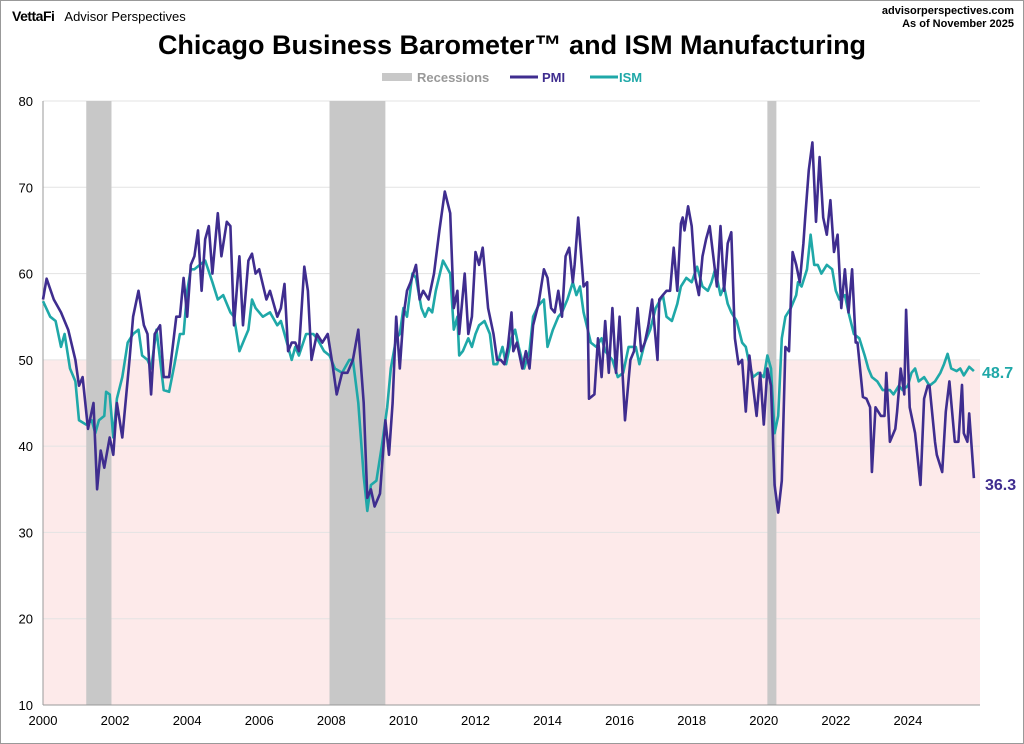 The image size is (1024, 744). Describe the element at coordinates (43, 720) in the screenshot. I see `x-tick-label: 2000` at that location.